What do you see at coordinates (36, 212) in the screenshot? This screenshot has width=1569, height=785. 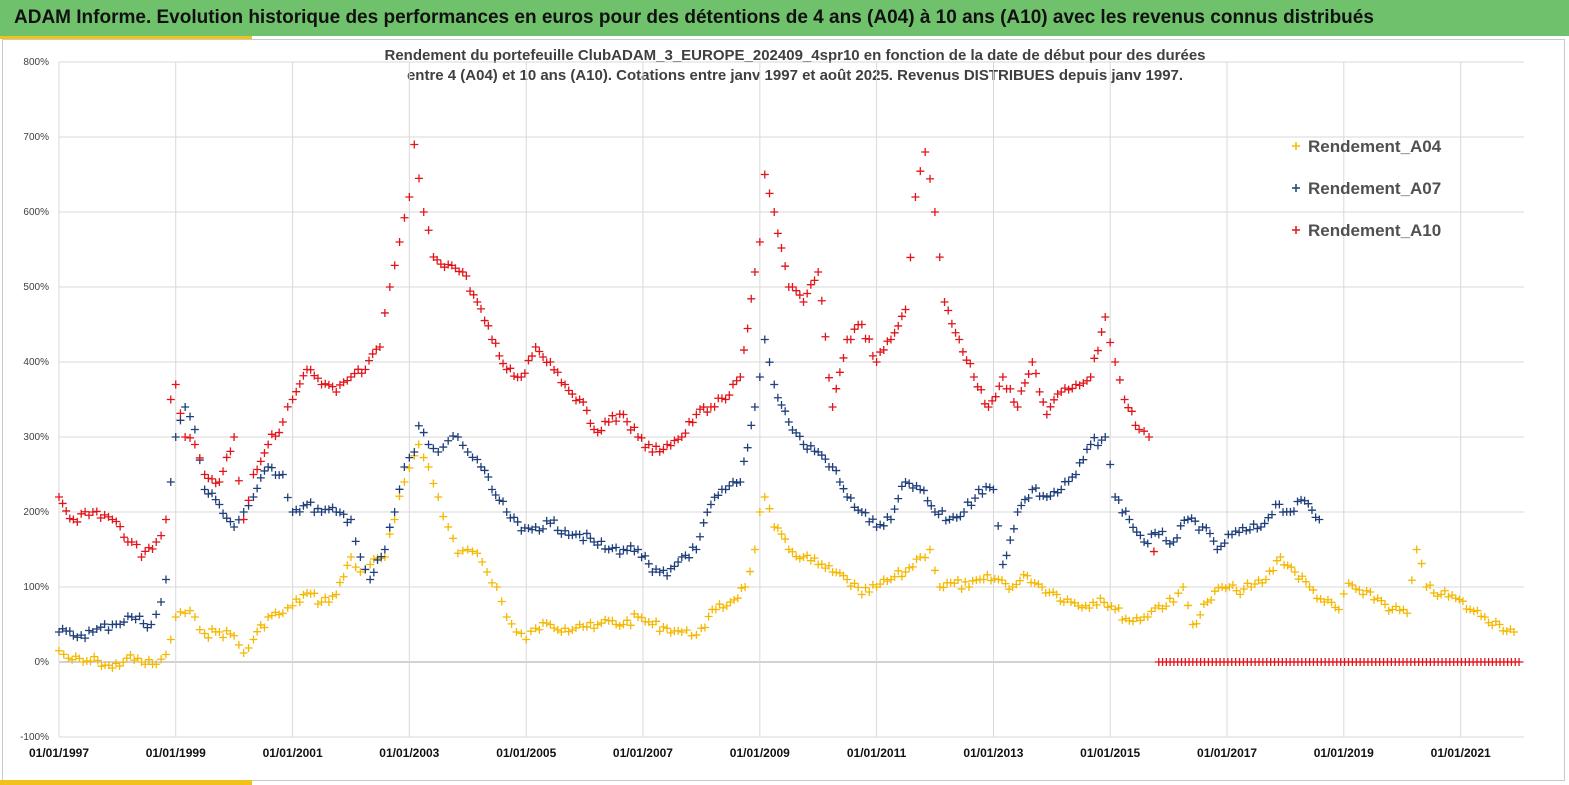 I see `y-tick-label: 600%` at bounding box center [36, 212].